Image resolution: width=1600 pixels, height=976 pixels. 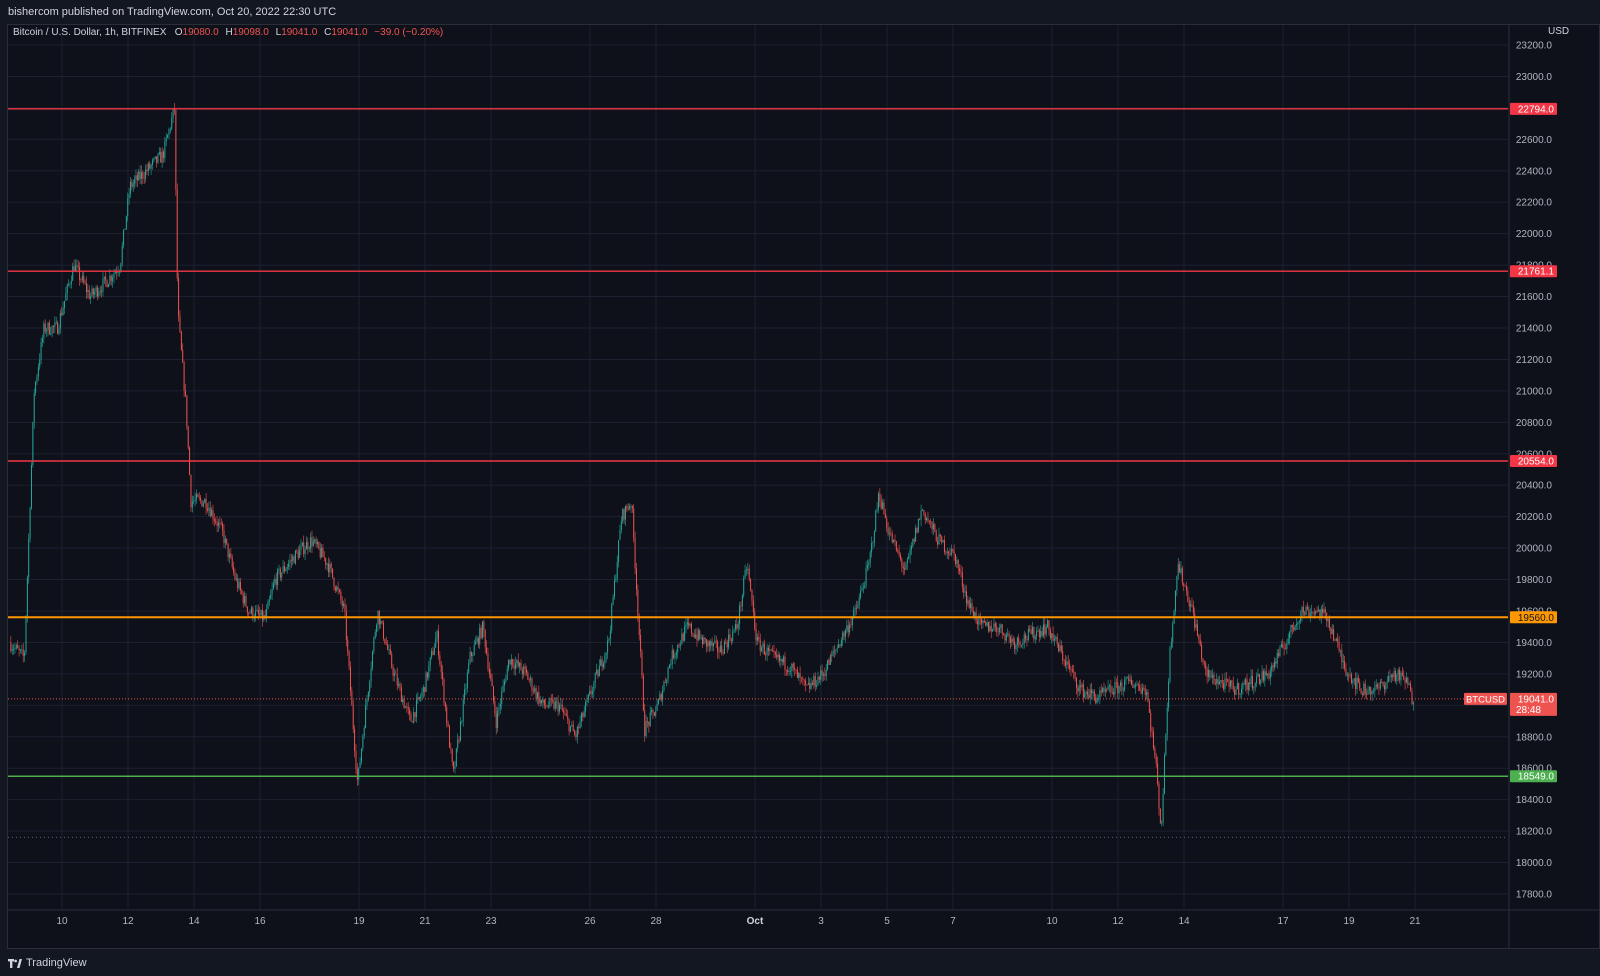 I want to click on close-value: 19041.0, so click(x=349, y=32).